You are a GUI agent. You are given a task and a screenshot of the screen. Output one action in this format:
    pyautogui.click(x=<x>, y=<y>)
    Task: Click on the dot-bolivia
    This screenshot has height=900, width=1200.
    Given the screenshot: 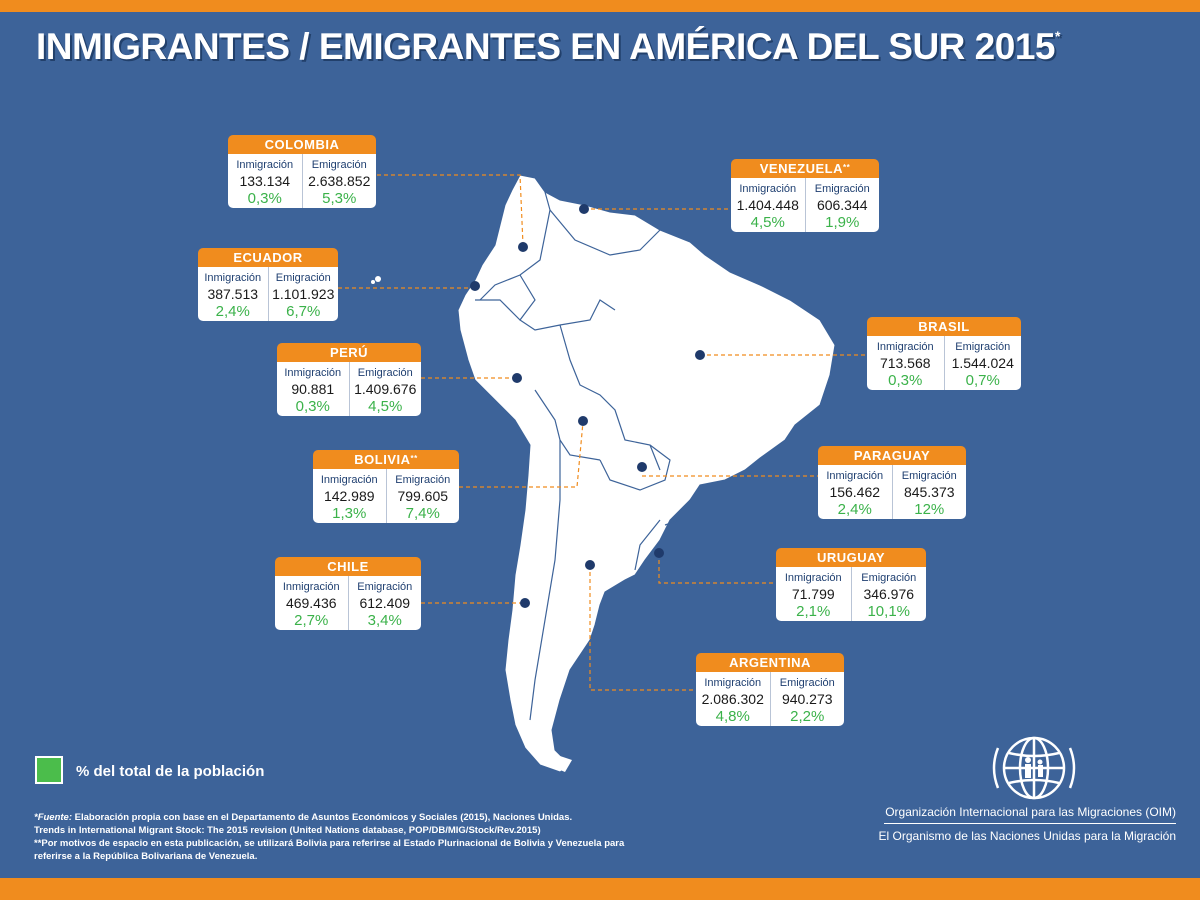 What is the action you would take?
    pyautogui.click(x=583, y=421)
    